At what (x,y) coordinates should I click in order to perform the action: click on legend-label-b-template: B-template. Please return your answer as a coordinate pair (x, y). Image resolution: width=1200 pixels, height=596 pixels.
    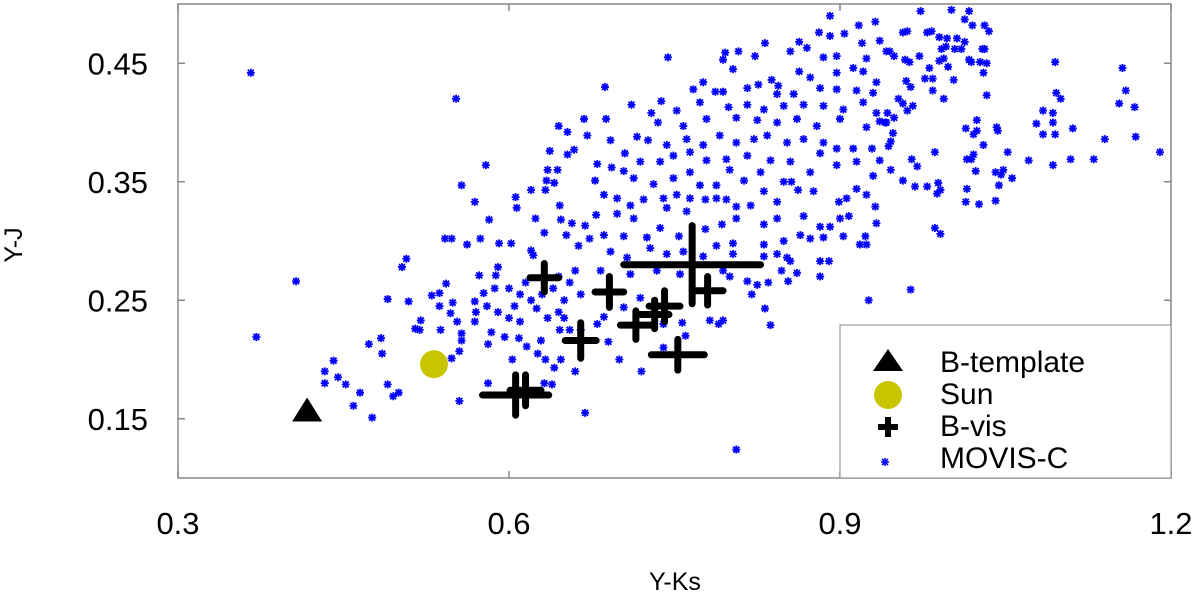
    Looking at the image, I should click on (1012, 362).